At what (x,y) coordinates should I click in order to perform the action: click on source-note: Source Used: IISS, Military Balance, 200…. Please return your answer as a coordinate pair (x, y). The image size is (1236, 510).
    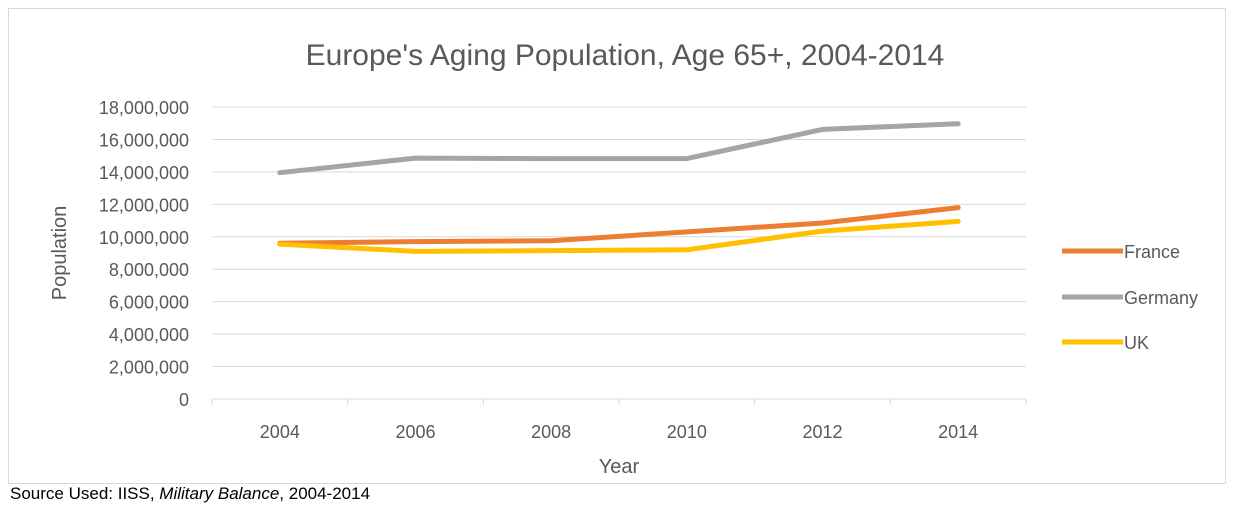
    Looking at the image, I should click on (190, 494).